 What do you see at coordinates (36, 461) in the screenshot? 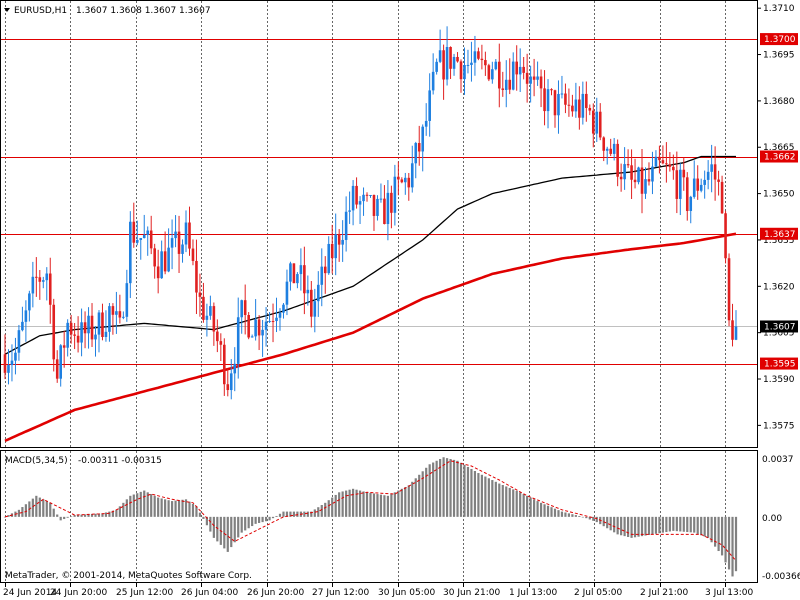
I see `macd-label: MACD(5,34,5)` at bounding box center [36, 461].